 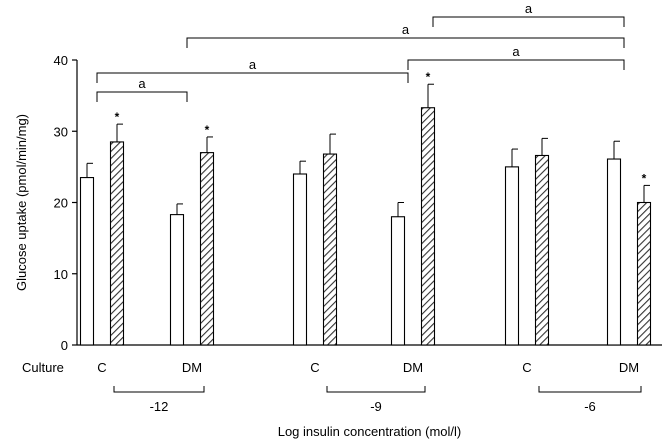 What do you see at coordinates (61, 203) in the screenshot?
I see `y-tick-label: 20` at bounding box center [61, 203].